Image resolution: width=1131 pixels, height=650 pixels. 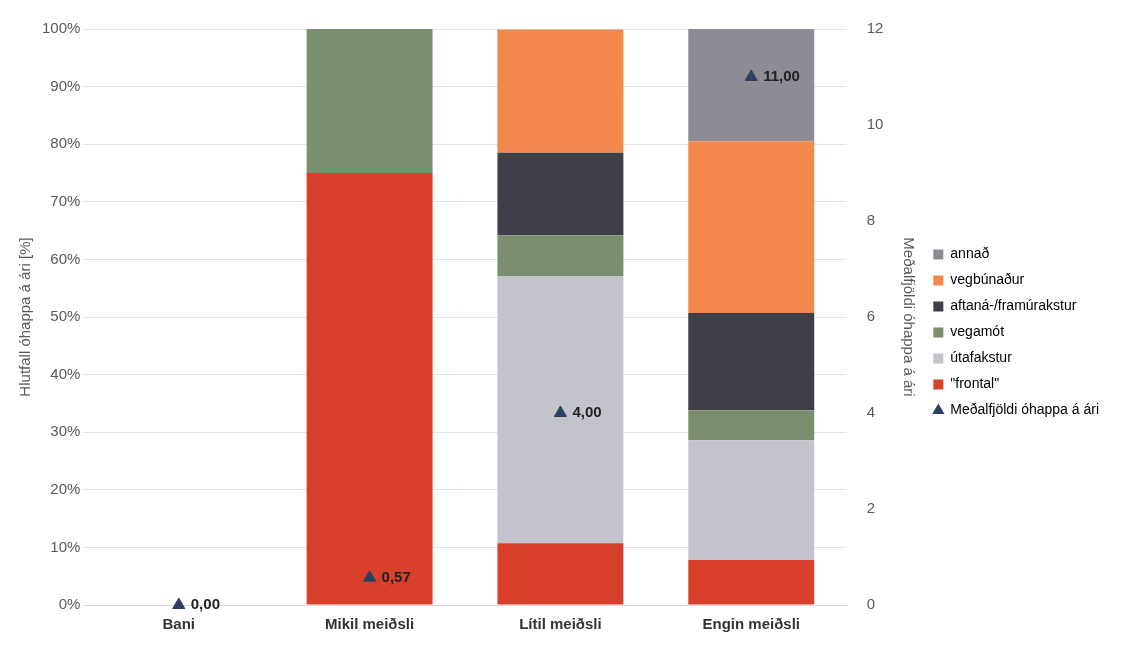 I want to click on y2-tick-label: 8, so click(x=870, y=220).